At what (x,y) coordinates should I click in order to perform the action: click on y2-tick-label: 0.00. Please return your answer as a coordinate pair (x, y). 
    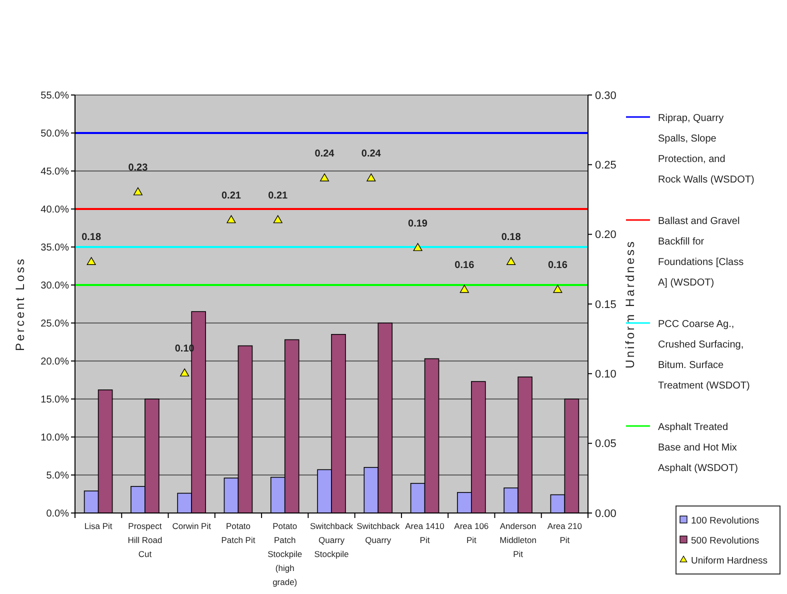
    Looking at the image, I should click on (605, 514).